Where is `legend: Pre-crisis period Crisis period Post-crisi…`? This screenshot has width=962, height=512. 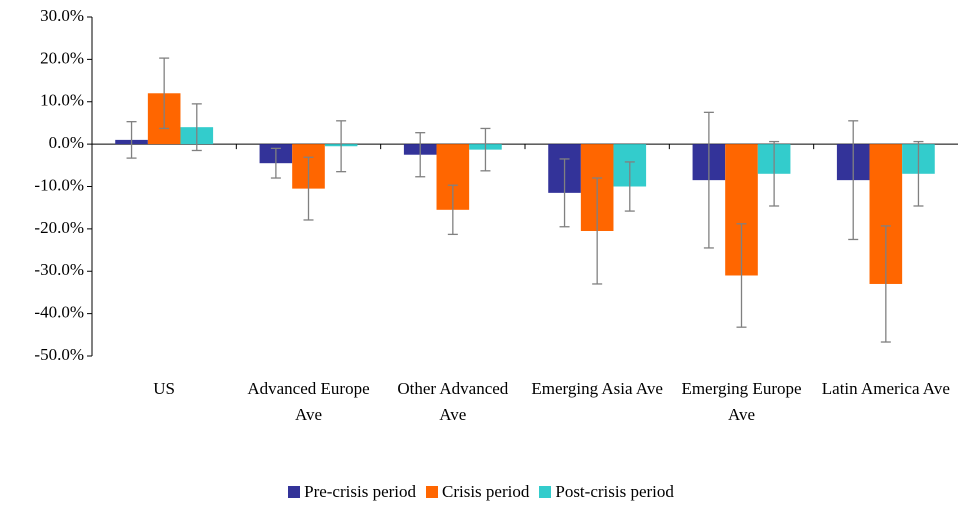
legend: Pre-crisis period Crisis period Post-crisi… is located at coordinates (481, 492).